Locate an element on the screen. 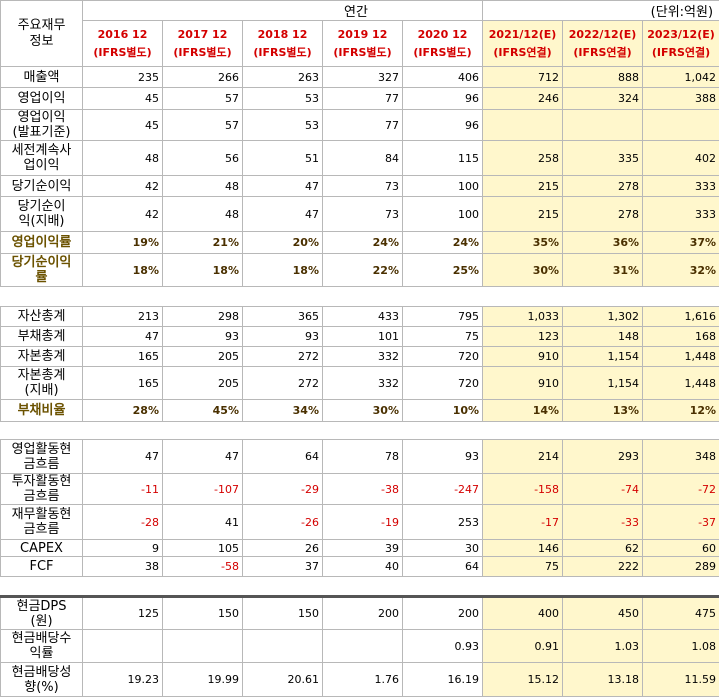 Image resolution: width=719 pixels, height=697 pixels. row-label: 현금배당성 향(%) is located at coordinates (42, 680).